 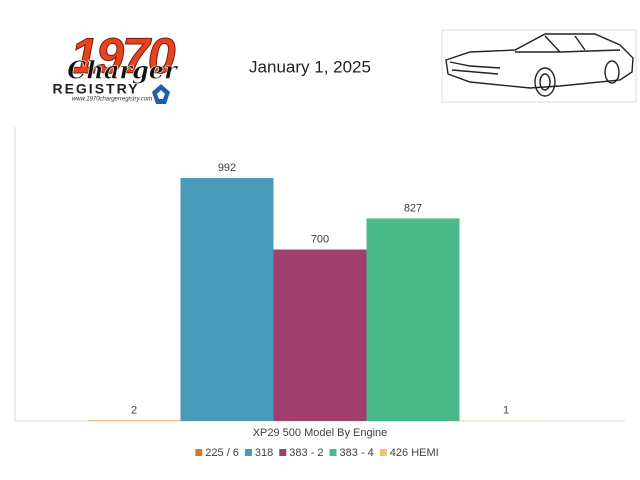 What do you see at coordinates (506, 411) in the screenshot?
I see `data-label: 1` at bounding box center [506, 411].